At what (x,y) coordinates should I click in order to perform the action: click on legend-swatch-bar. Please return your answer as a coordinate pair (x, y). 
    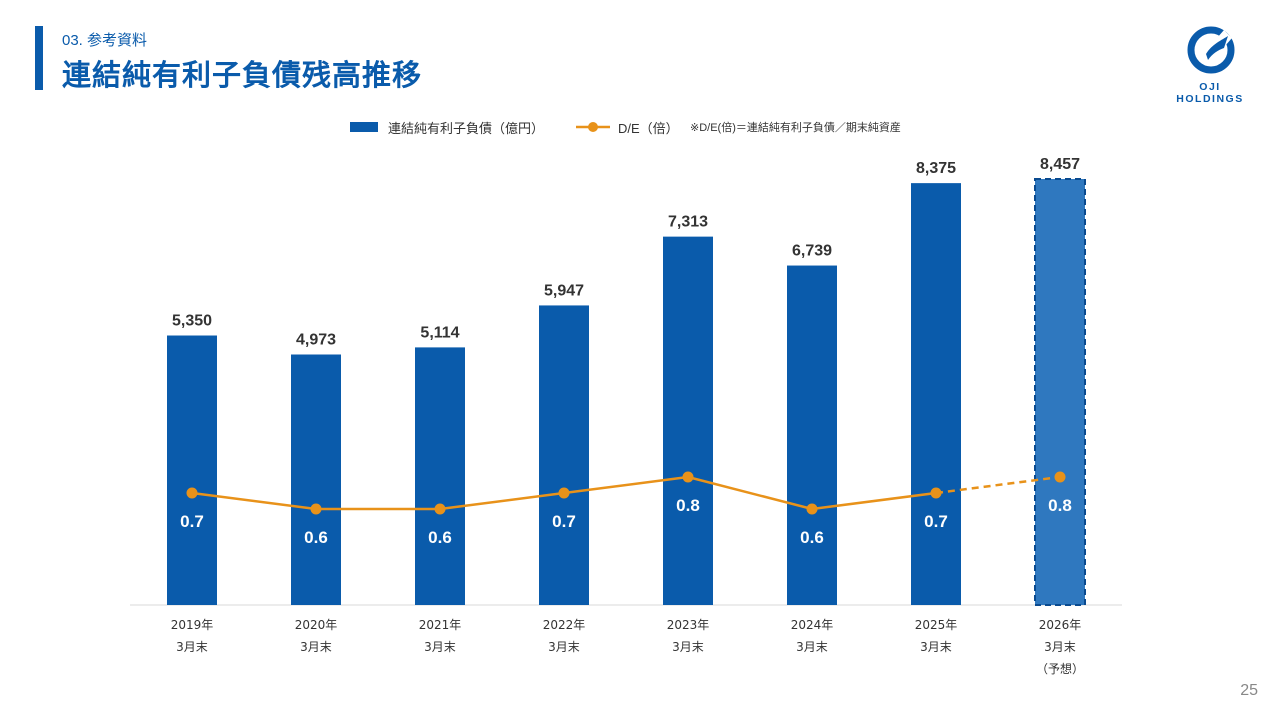
    Looking at the image, I should click on (364, 127).